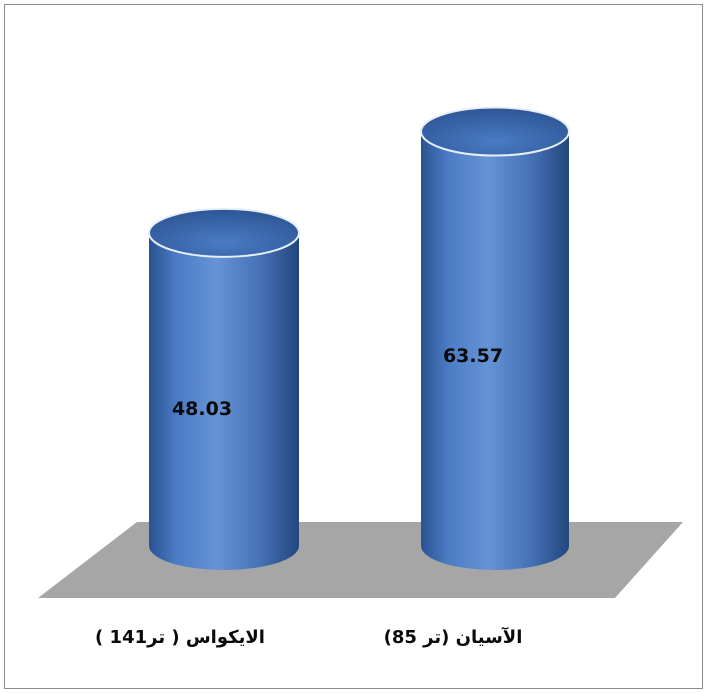  Describe the element at coordinates (180, 637) in the screenshot. I see `category-label-1: الايكواس ( تر141 )` at that location.